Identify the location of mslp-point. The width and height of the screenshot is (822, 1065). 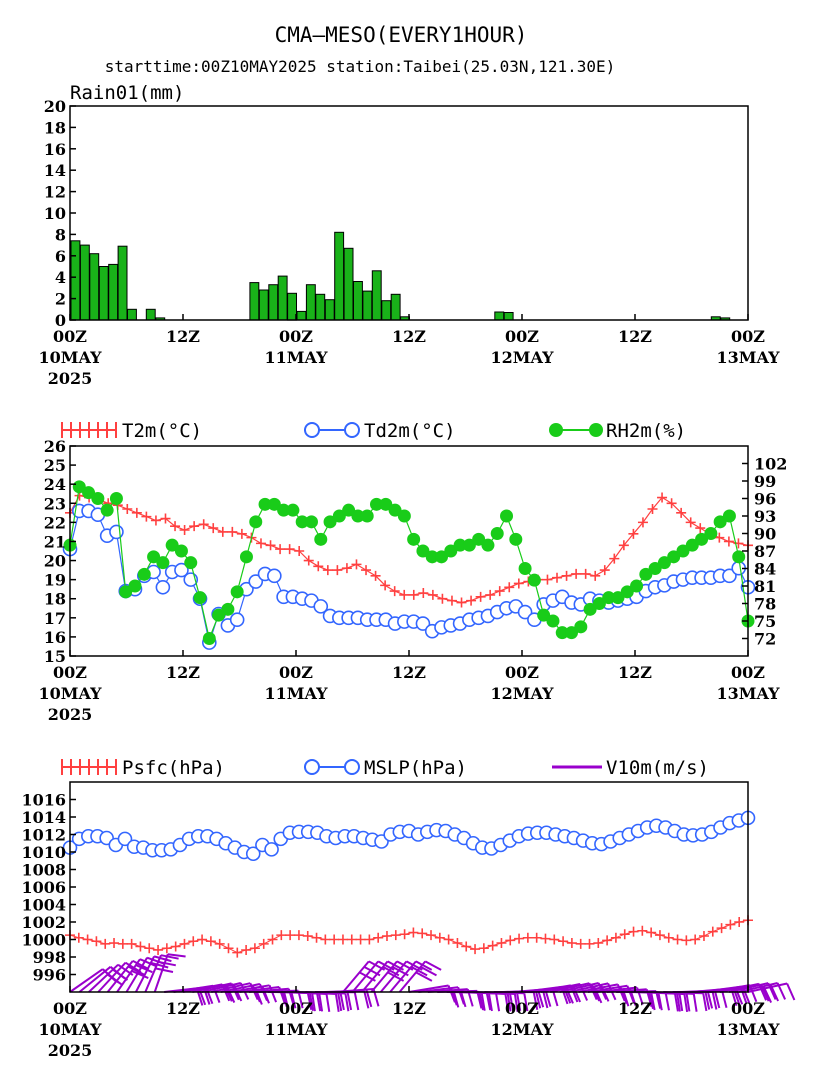
(125, 839).